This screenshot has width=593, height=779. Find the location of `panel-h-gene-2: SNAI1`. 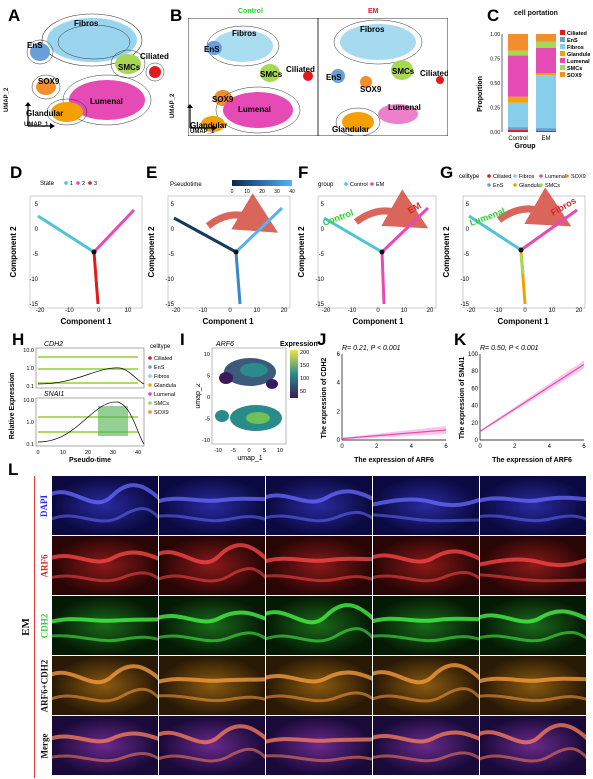

panel-h-gene-2: SNAI1 is located at coordinates (54, 394).